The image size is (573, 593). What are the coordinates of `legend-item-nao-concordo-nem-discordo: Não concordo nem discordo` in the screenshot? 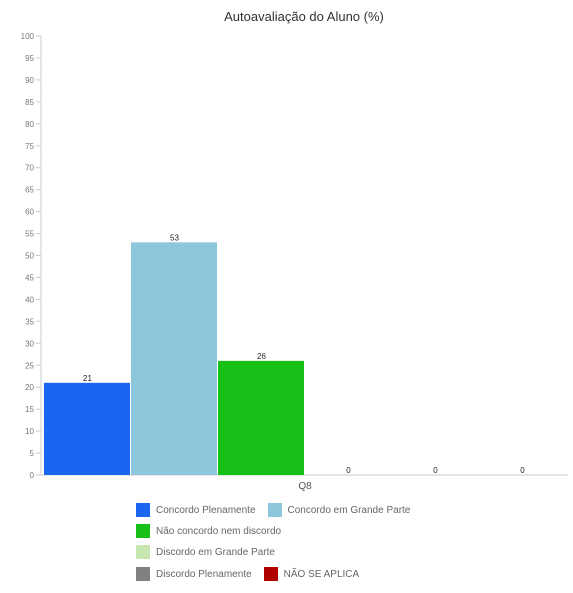 It's located at (208, 531).